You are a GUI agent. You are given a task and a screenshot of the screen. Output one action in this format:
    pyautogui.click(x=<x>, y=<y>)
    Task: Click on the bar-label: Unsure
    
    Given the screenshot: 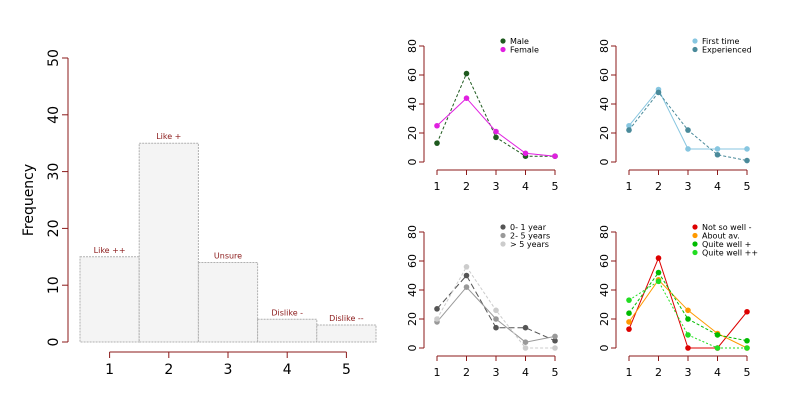 What is the action you would take?
    pyautogui.click(x=228, y=255)
    